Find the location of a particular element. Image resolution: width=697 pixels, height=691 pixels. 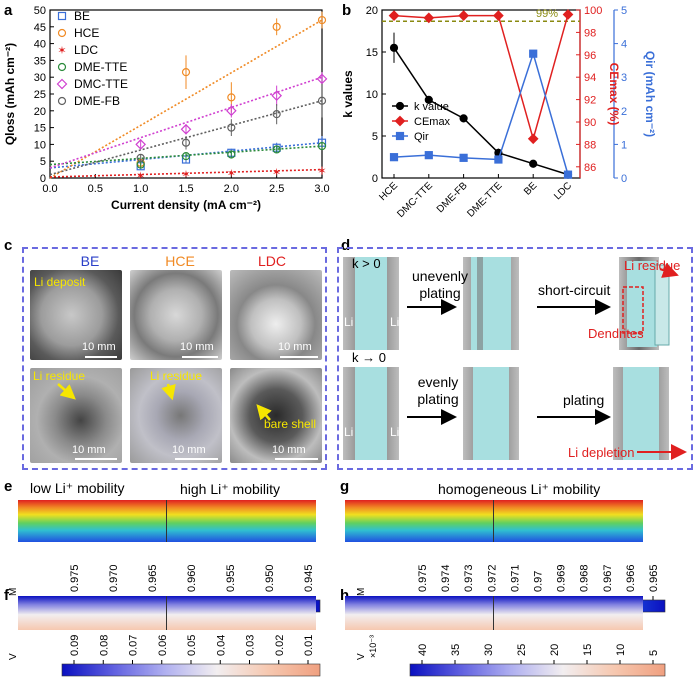

b-reference-label: 99% is located at coordinates (547, 14).